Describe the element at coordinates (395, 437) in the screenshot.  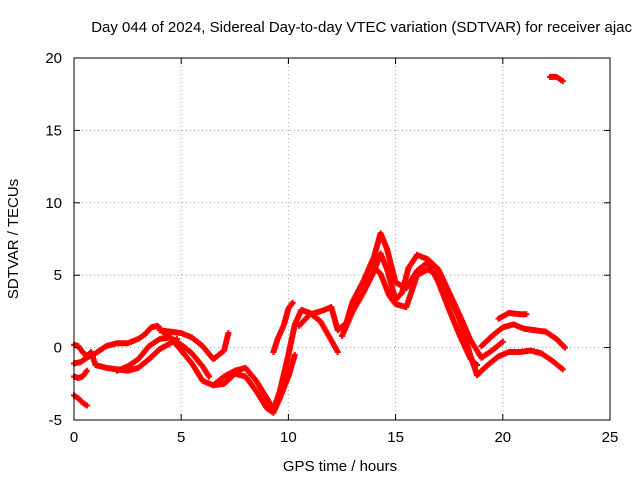
I see `x-tick-label: 15` at that location.